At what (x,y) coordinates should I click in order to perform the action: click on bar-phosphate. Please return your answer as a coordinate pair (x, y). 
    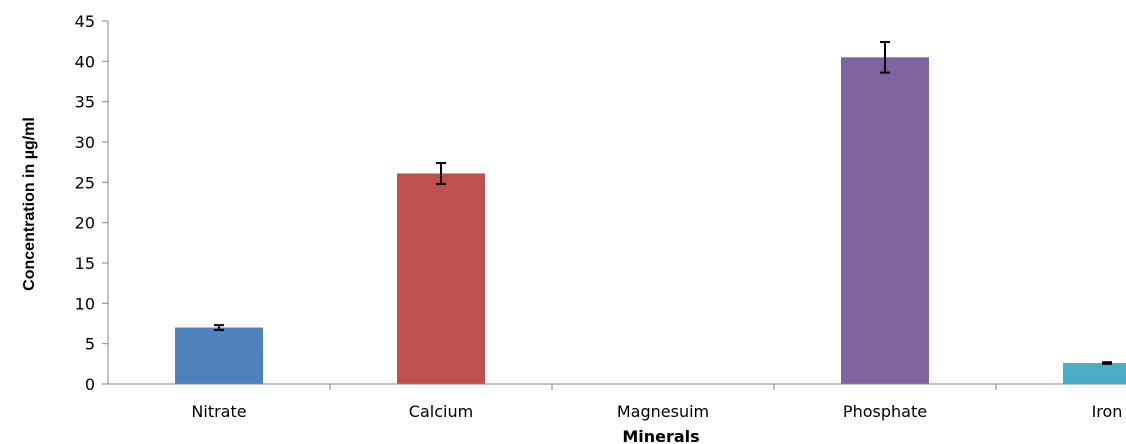
    Looking at the image, I should click on (885, 221).